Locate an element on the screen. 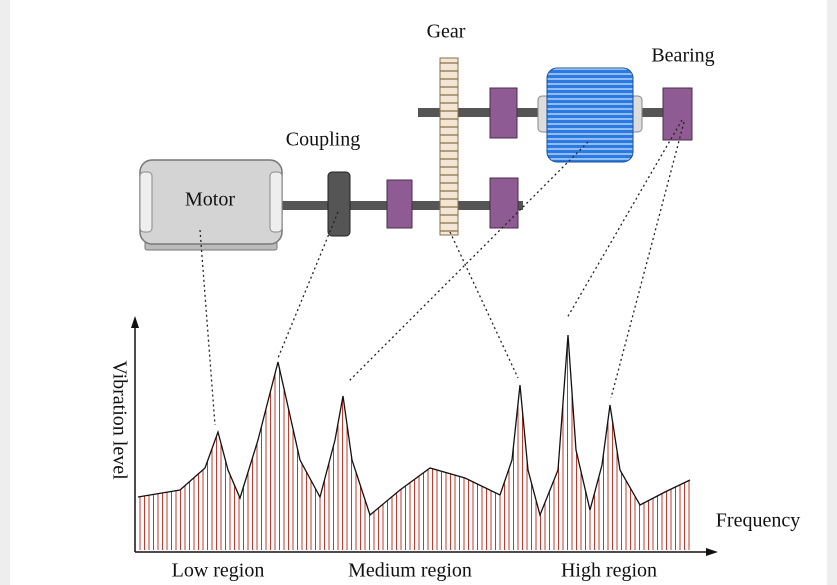 Image resolution: width=837 pixels, height=585 pixels. y-axis-label: Vibration level is located at coordinates (119, 420).